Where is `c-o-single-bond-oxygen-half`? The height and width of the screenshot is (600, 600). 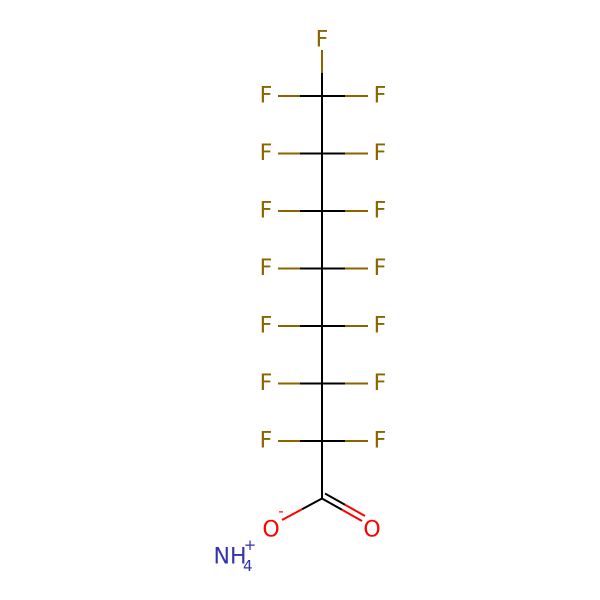
c-o-single-bond-oxygen-half is located at coordinates (292, 514).